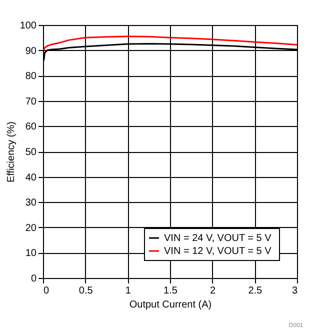 Image resolution: width=330 pixels, height=328 pixels. I want to click on y-tick-label: 20, so click(31, 228).